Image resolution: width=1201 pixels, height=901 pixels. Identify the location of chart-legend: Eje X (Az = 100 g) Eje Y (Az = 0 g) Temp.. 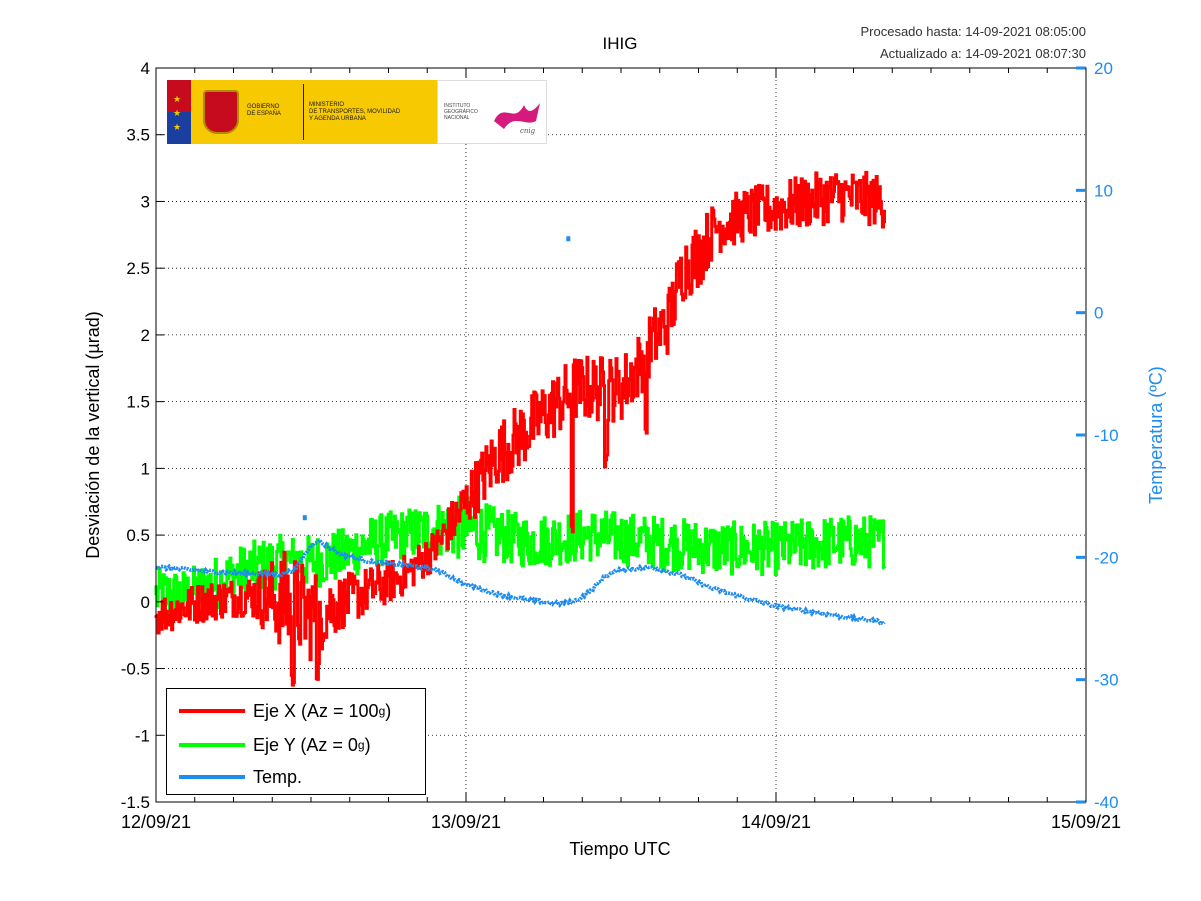
(296, 741).